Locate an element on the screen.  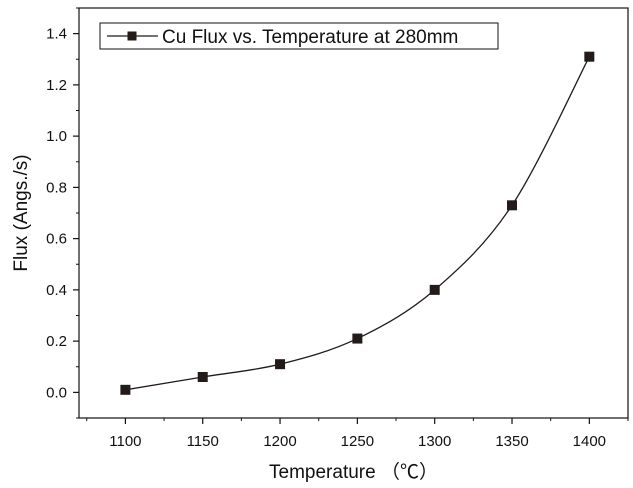
y-tick-label: 1.2 is located at coordinates (56, 85).